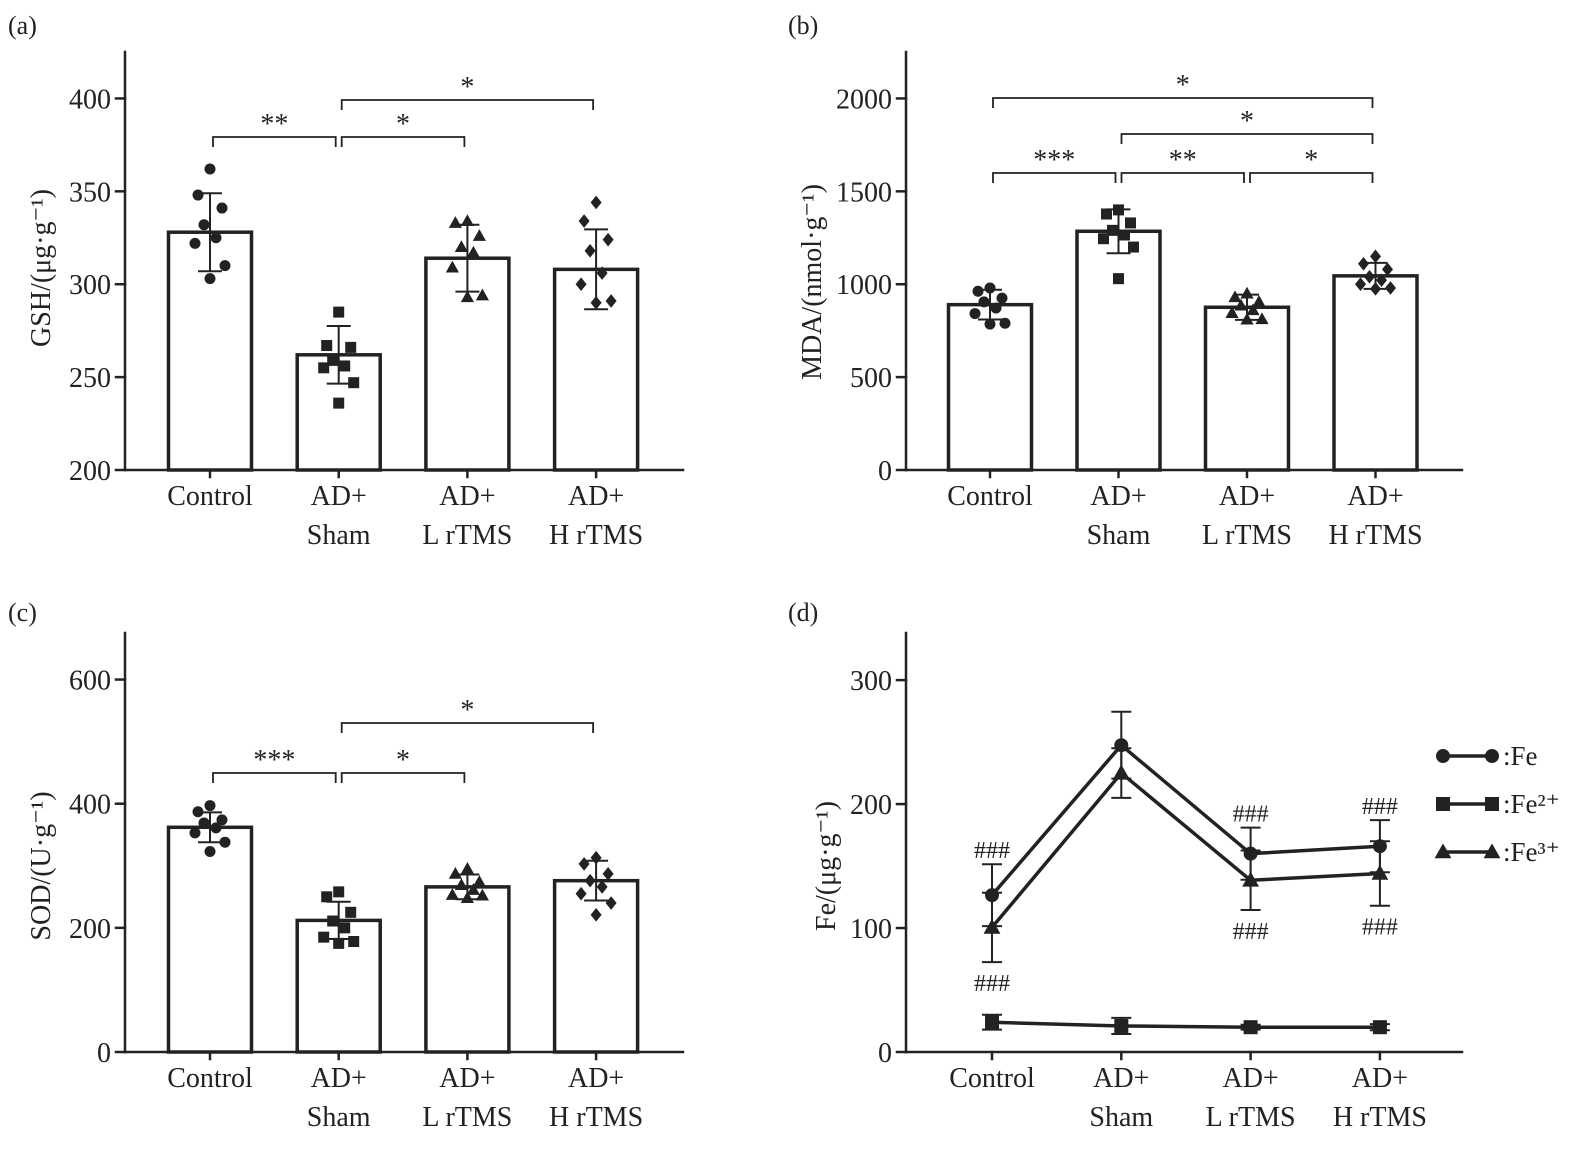 The height and width of the screenshot is (1160, 1591). What do you see at coordinates (812, 282) in the screenshot?
I see `y-axis-label: MDA/(nmol·g⁻¹)` at bounding box center [812, 282].